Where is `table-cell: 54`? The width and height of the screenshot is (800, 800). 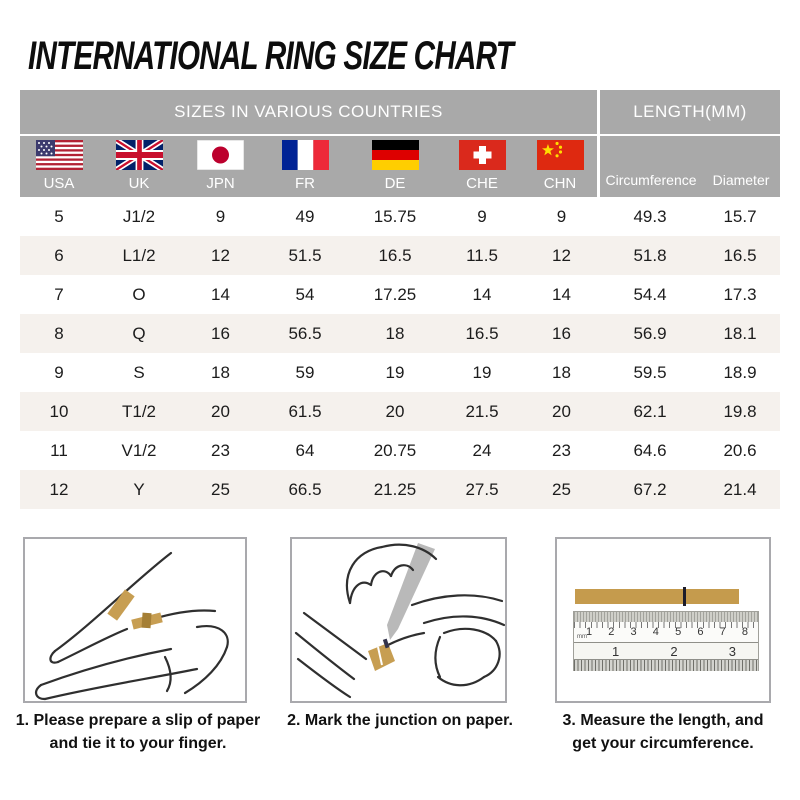
table-cell: 54 is located at coordinates (305, 294).